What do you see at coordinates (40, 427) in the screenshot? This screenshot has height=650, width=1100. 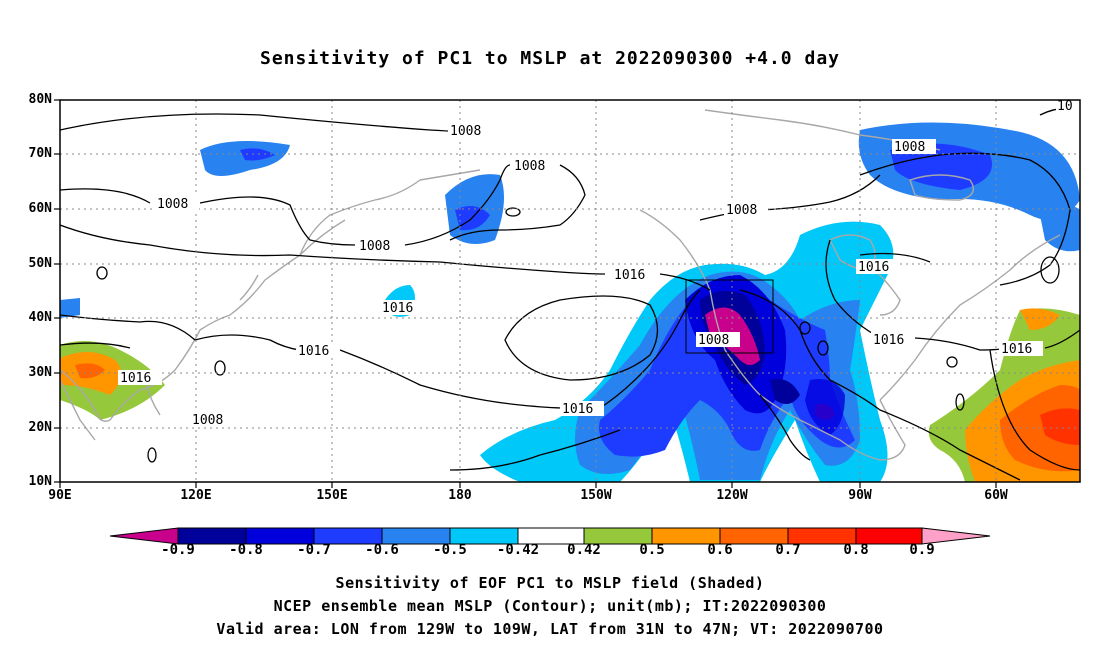 I see `lat-label: 20N` at bounding box center [40, 427].